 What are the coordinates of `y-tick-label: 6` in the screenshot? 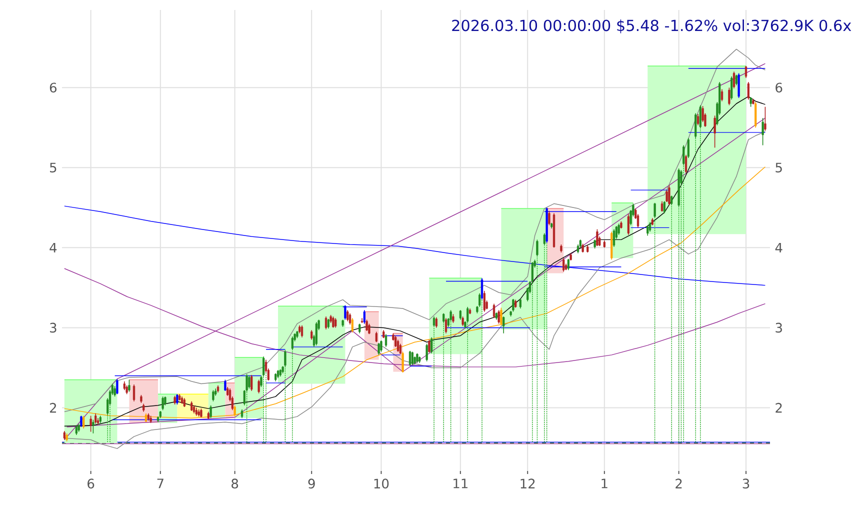 It's located at (53, 87).